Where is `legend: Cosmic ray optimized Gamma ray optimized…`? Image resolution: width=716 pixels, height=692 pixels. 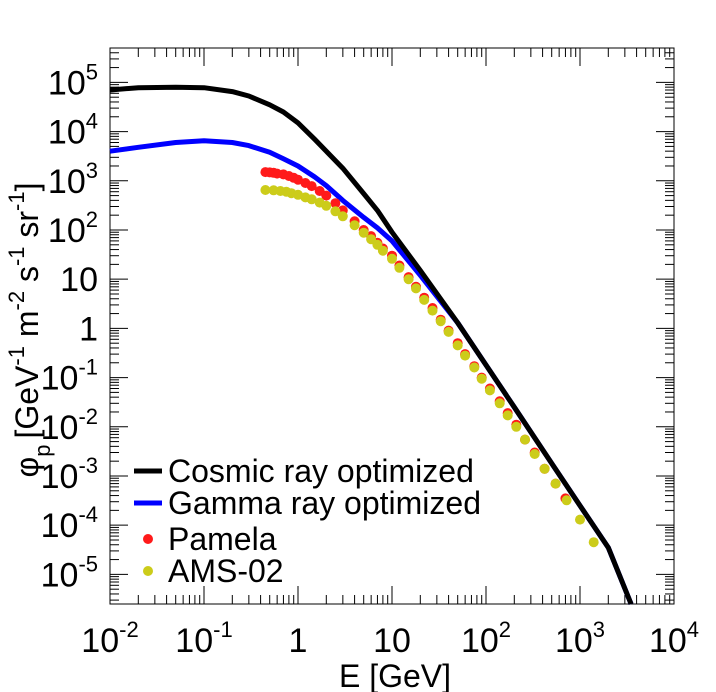
legend: Cosmic ray optimized Gamma ray optimized… is located at coordinates (307, 521).